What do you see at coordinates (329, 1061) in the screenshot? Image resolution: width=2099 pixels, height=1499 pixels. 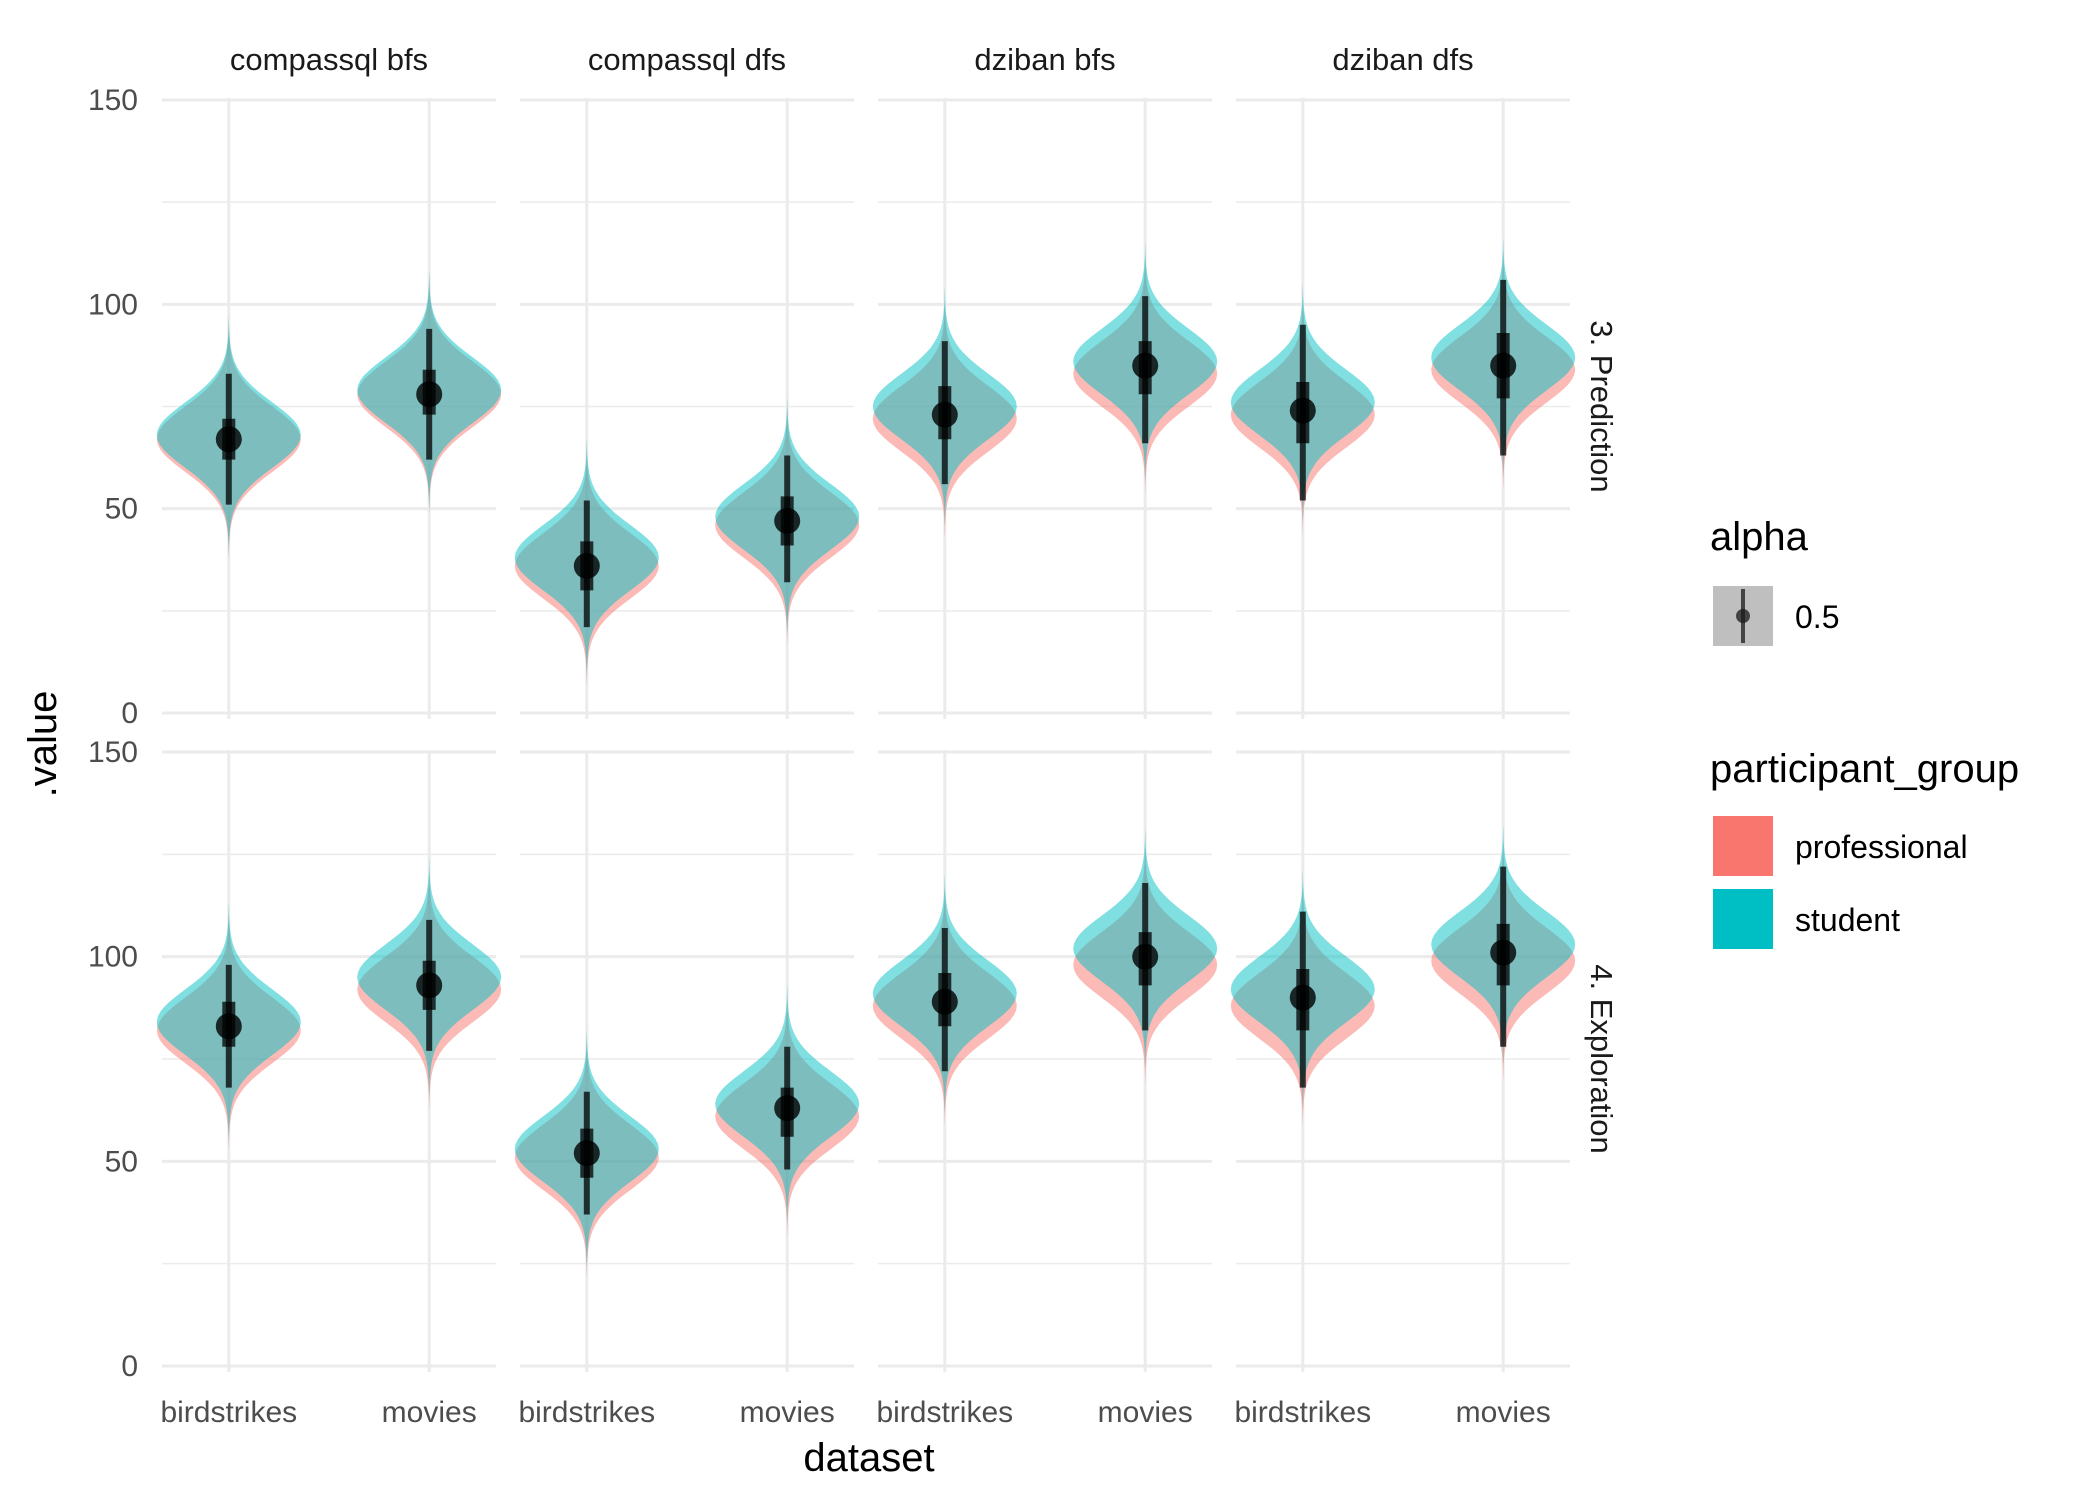 I see `facet-panel-4-exploration-compassql-bfs` at bounding box center [329, 1061].